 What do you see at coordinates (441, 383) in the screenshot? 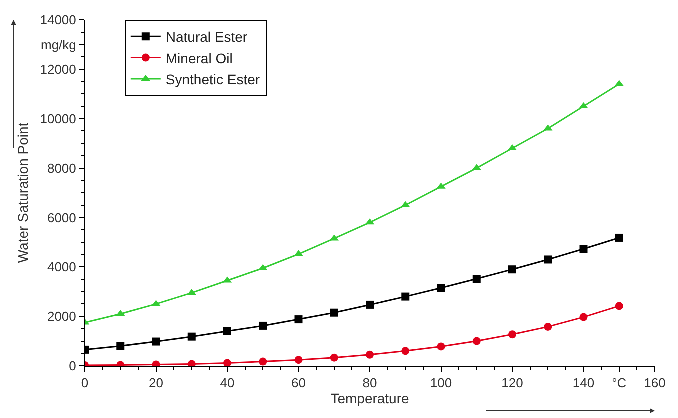
I see `x-tick-label: 100` at bounding box center [441, 383].